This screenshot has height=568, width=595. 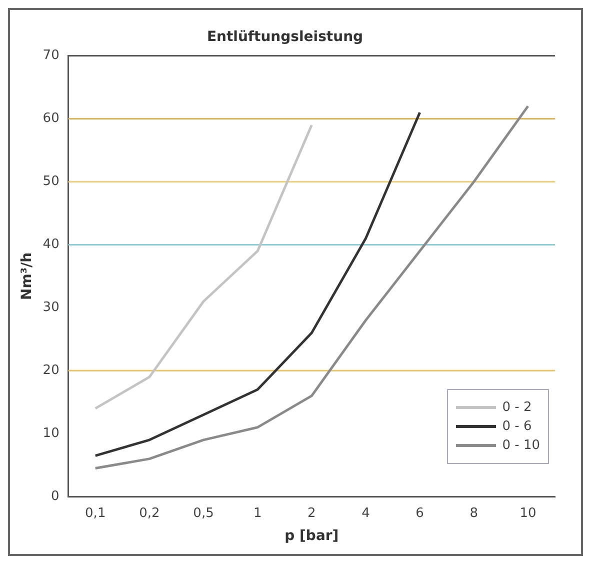 I want to click on y-tick-label: 40, so click(x=51, y=244).